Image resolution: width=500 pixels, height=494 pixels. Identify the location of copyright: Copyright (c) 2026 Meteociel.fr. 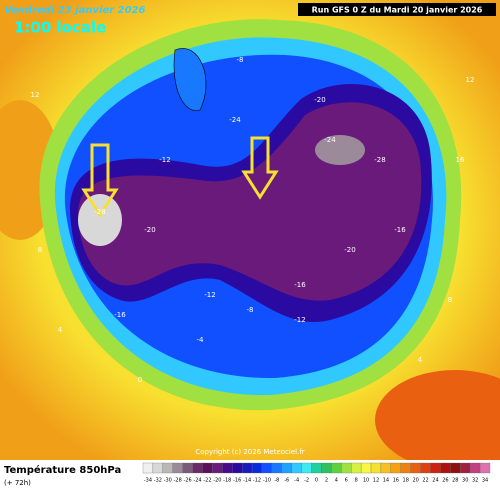
(249, 452).